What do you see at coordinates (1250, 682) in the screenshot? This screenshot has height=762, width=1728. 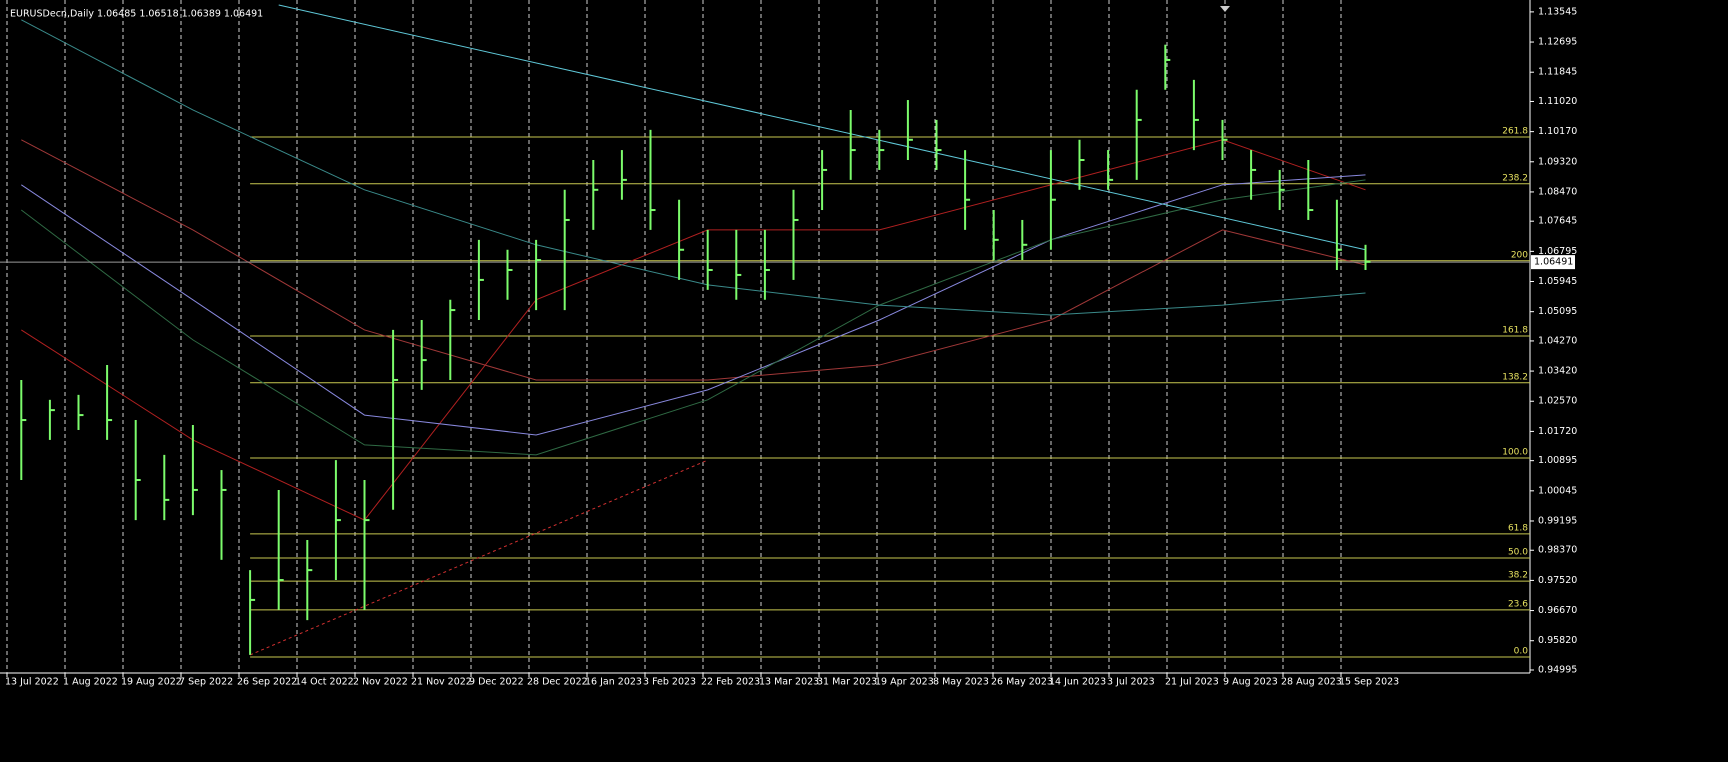 I see `x-tick-label: 9 Aug 2023` at bounding box center [1250, 682].